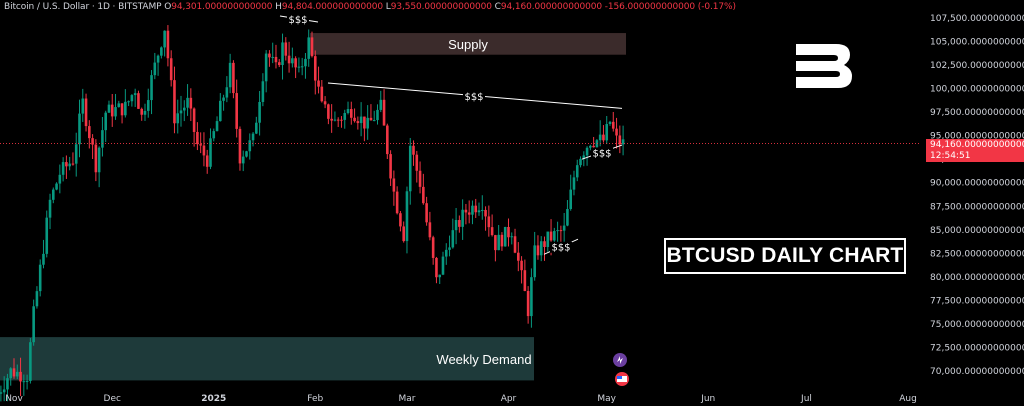 This screenshot has width=1024, height=406. What do you see at coordinates (497, 7) in the screenshot?
I see `close-label: C` at bounding box center [497, 7].